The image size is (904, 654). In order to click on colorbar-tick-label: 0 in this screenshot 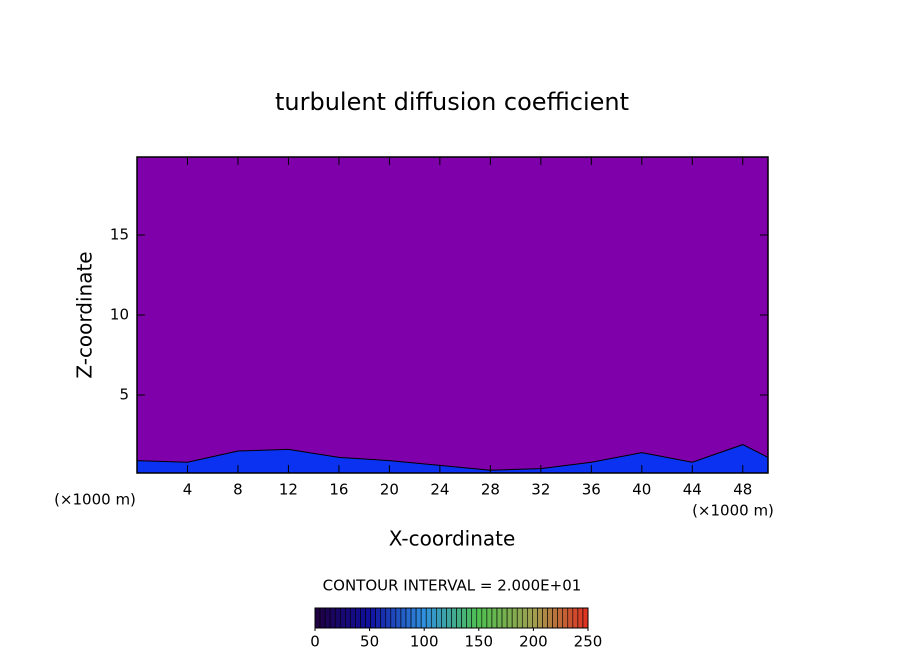, I will do `click(315, 642)`.